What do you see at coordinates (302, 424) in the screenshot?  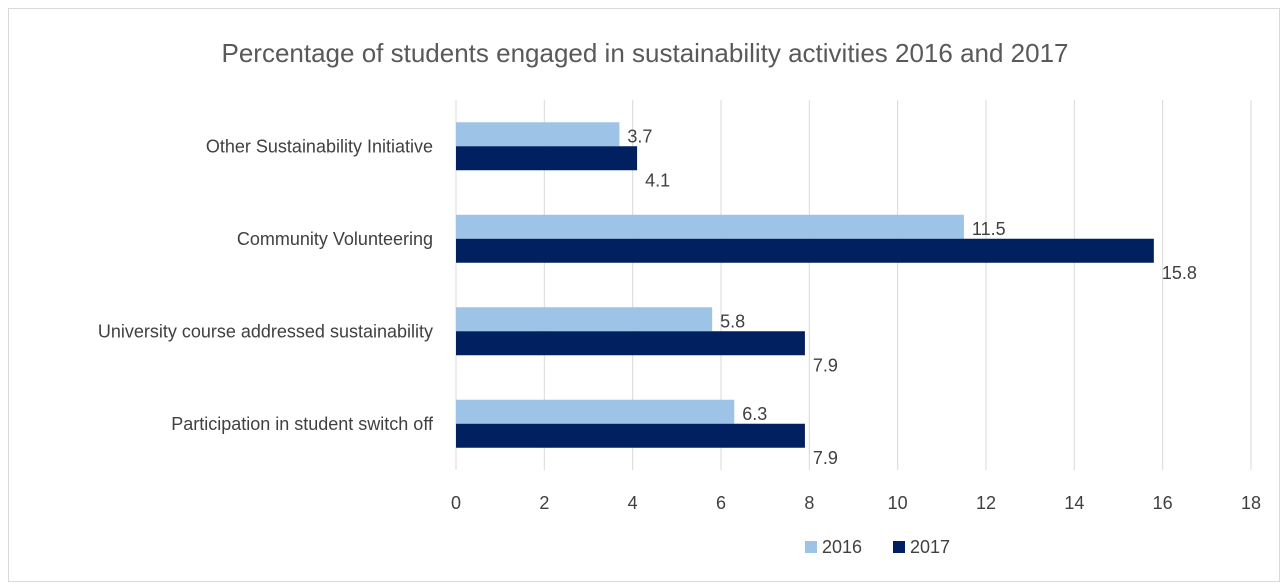 I see `category-label: Participation in student switch off` at bounding box center [302, 424].